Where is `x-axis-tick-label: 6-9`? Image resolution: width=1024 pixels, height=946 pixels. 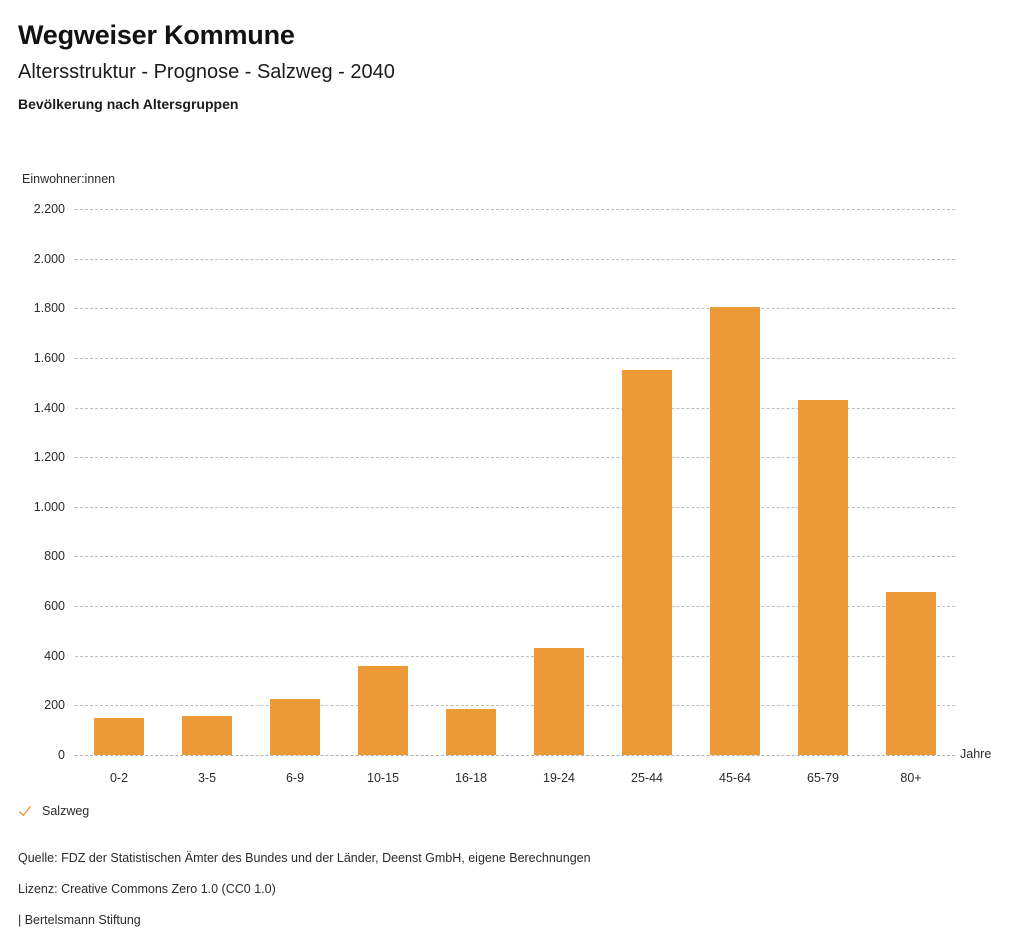 x-axis-tick-label: 6-9 is located at coordinates (295, 778).